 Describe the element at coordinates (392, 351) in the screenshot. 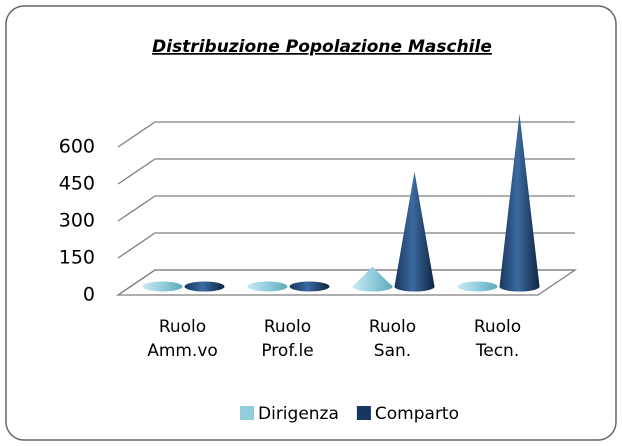

I see `x-tick-label: San.` at that location.